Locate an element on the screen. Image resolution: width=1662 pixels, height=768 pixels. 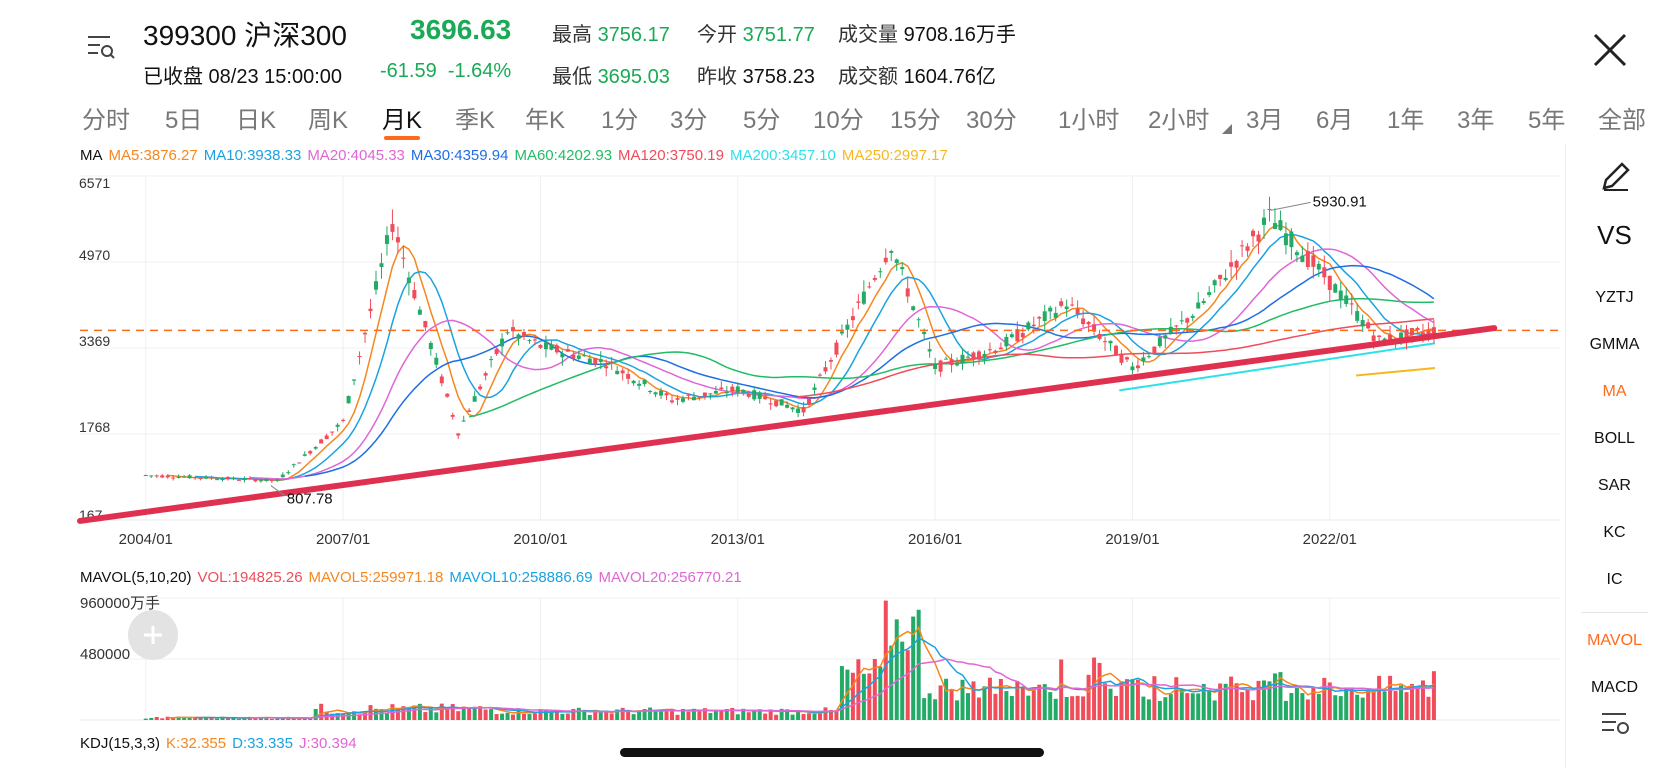
tab-0: 分时 is located at coordinates (106, 120).